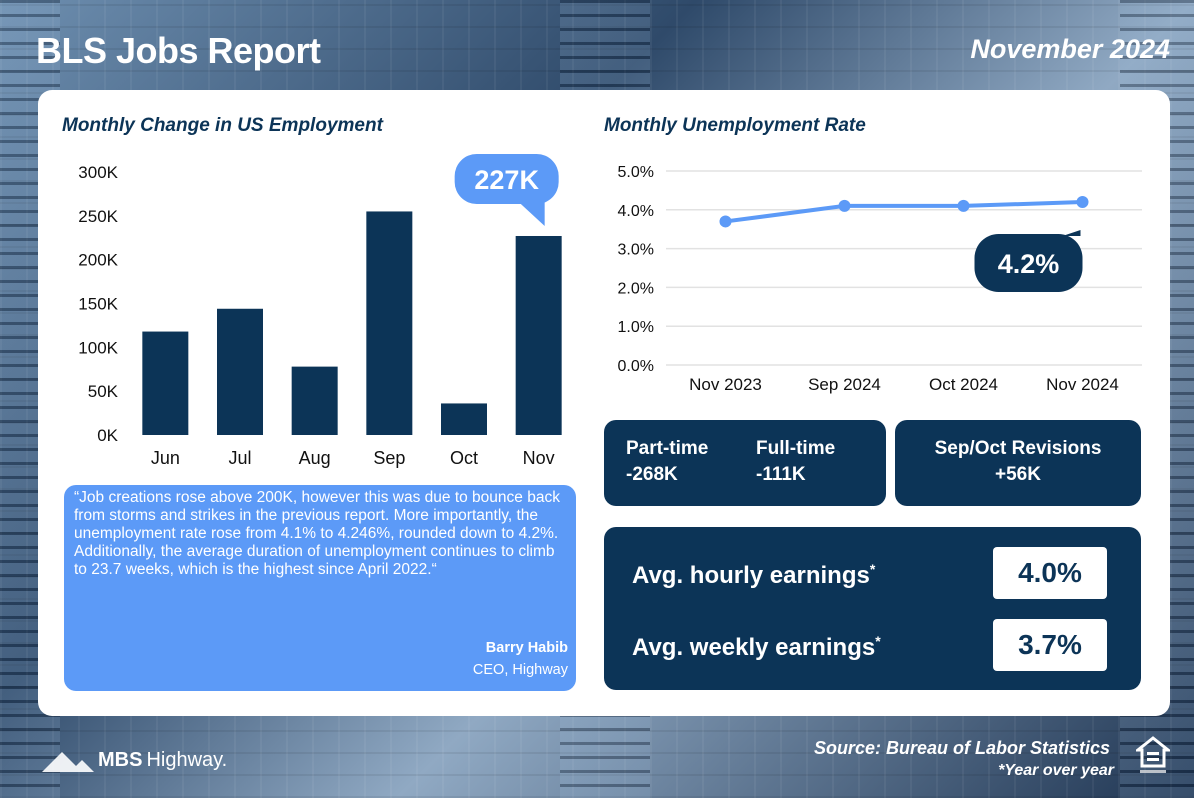 Image resolution: width=1194 pixels, height=798 pixels. What do you see at coordinates (781, 474) in the screenshot?
I see `full-time-value: -111K` at bounding box center [781, 474].